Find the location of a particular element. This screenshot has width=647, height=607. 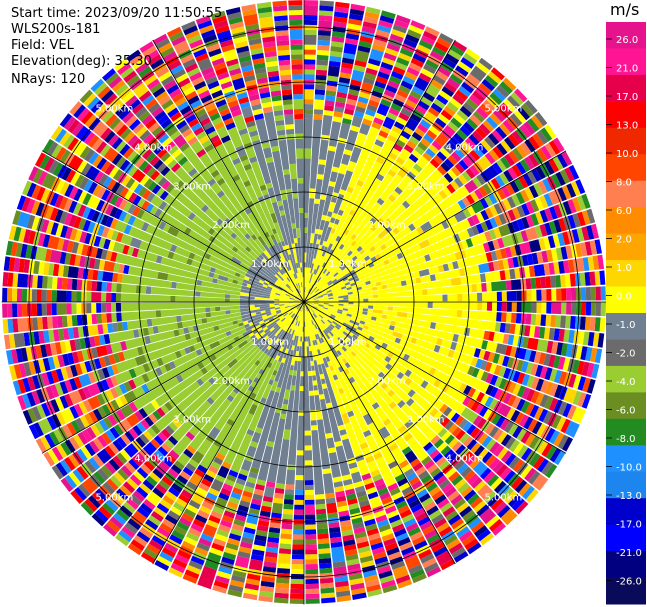

ring-label-2-2: 2.00km is located at coordinates (387, 381).